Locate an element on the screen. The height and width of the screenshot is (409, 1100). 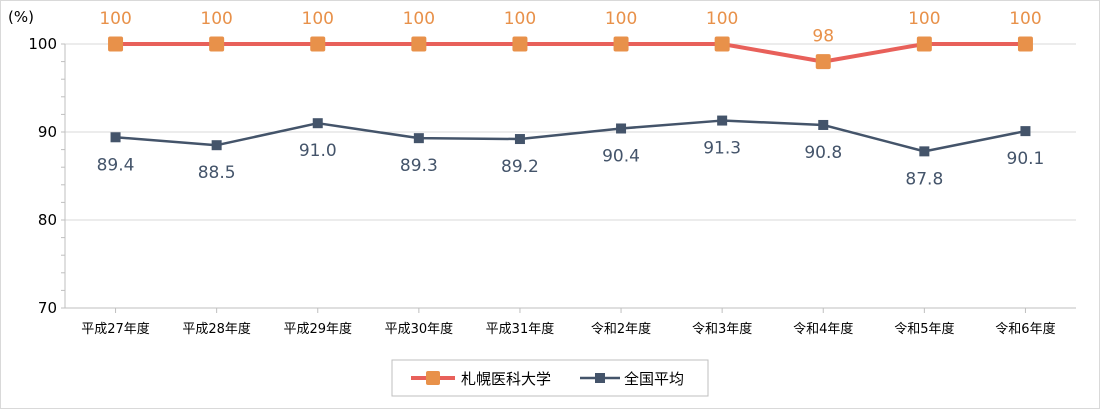
legend-marker-sapporo is located at coordinates (433, 378).